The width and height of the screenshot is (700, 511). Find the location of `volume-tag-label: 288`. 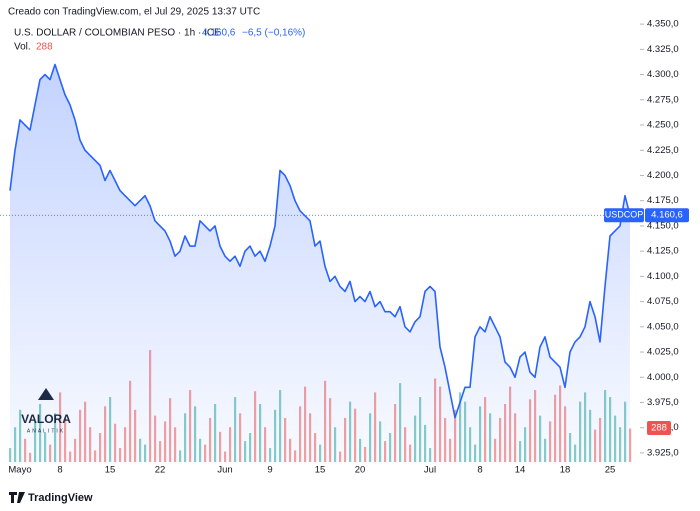

volume-tag-label: 288 is located at coordinates (659, 428).